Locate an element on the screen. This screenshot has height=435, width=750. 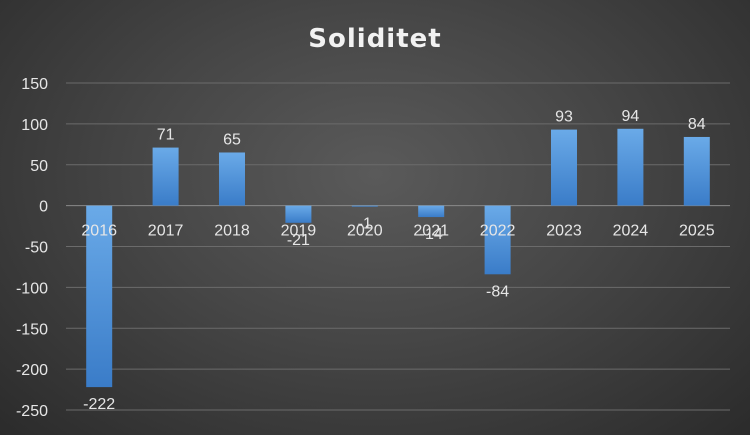
x-tick-label: 2019 is located at coordinates (299, 231).